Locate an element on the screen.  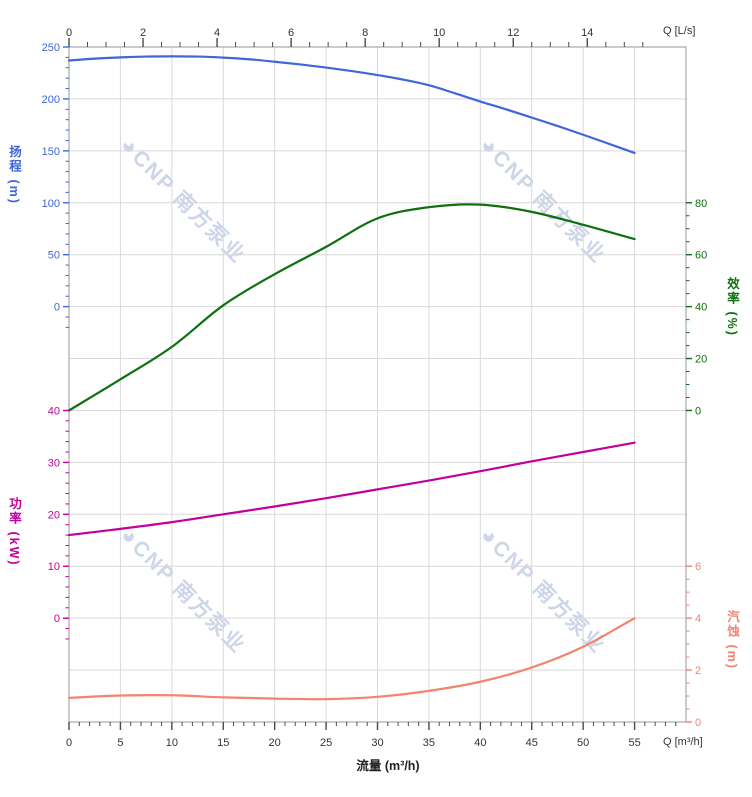
npsh-axis: 6 4 2 0 is located at coordinates (693, 645).